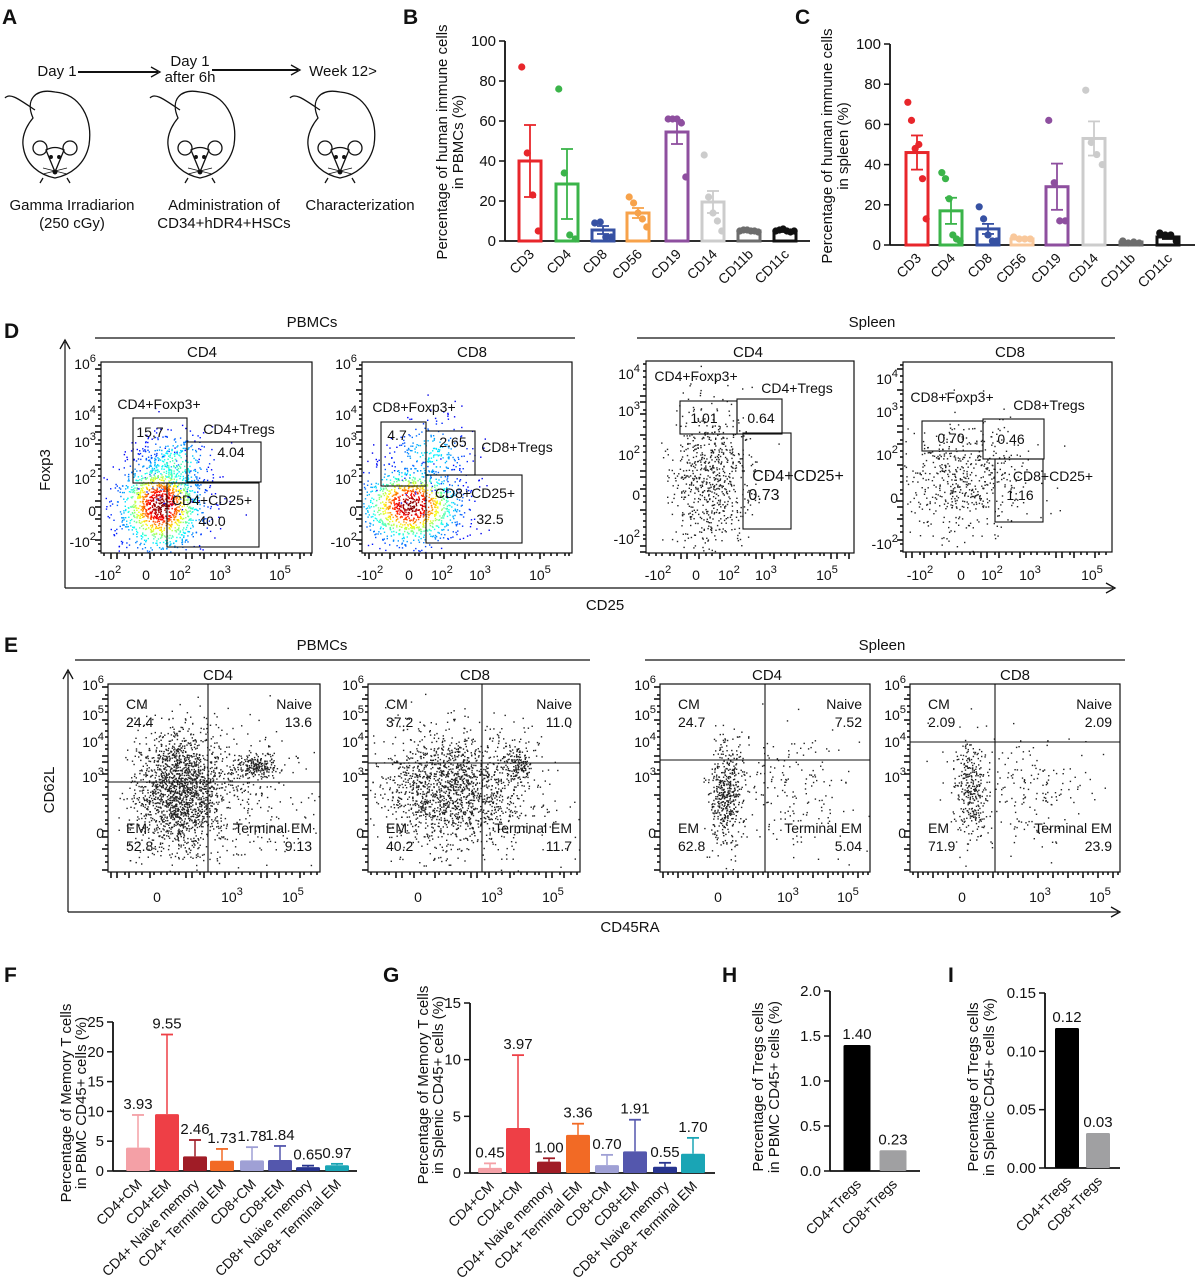 The height and width of the screenshot is (1280, 1197). What do you see at coordinates (629, 927) in the screenshot?
I see `x-axis-label: CD45RA` at bounding box center [629, 927].